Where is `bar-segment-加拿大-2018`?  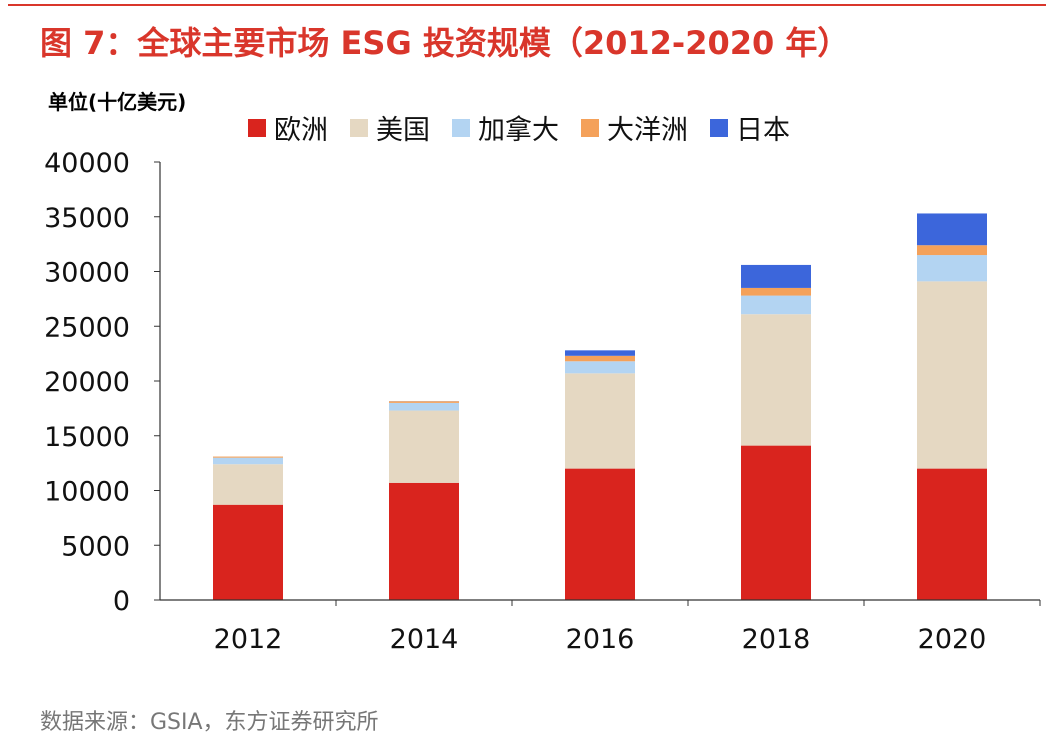
bar-segment-加拿大-2018 is located at coordinates (776, 305).